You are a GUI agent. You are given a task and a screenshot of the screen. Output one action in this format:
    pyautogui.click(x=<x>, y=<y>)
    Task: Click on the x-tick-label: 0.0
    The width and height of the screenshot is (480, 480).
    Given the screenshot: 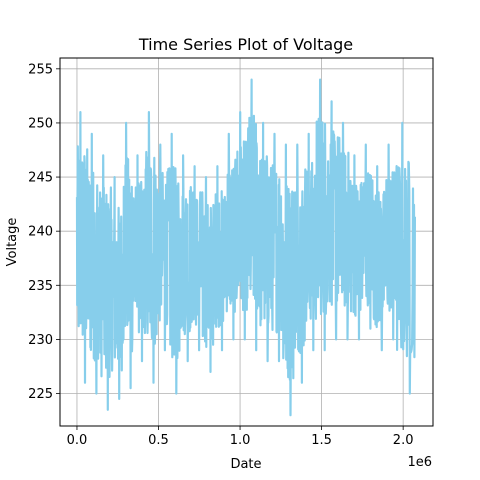 What is the action you would take?
    pyautogui.click(x=77, y=440)
    